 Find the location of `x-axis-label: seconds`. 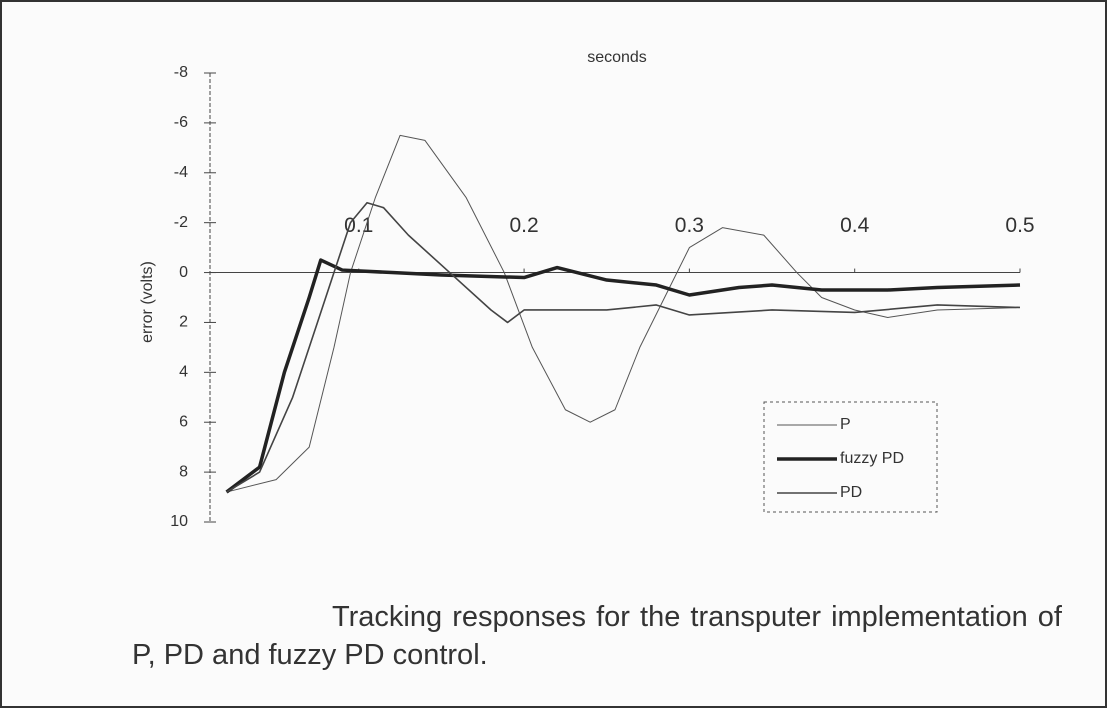

x-axis-label: seconds is located at coordinates (617, 57).